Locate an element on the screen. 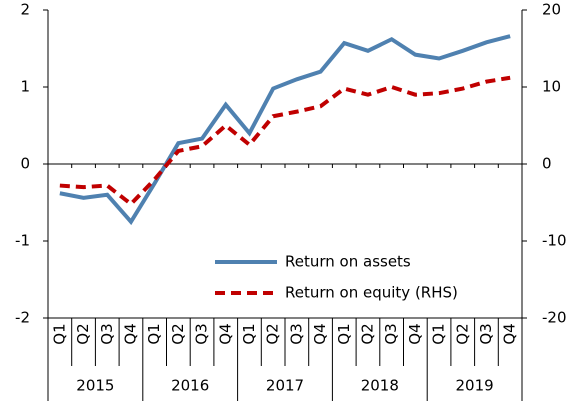  y2-tick-label: 0 is located at coordinates (547, 164).